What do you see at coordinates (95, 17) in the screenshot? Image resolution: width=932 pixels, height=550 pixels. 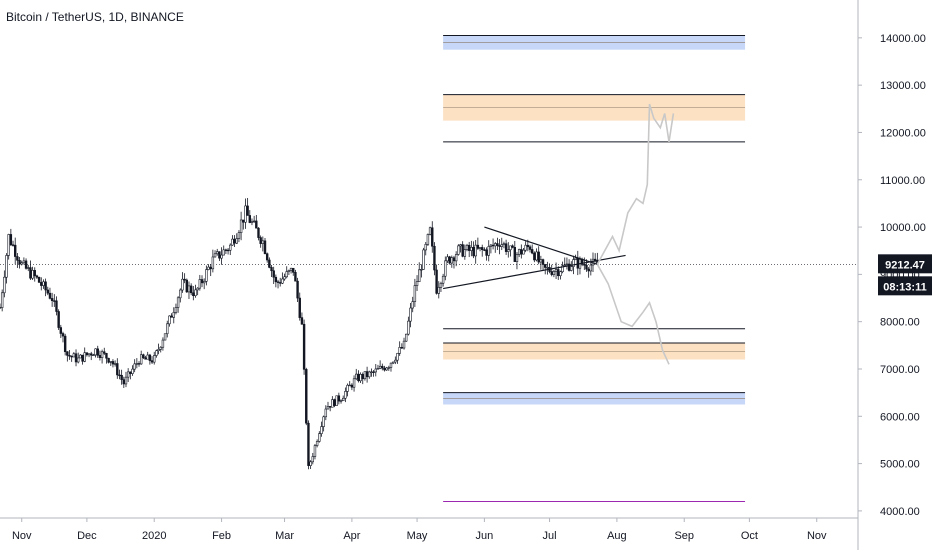 I see `chart-title: Bitcoin / TetherUS, 1D, BINANCE` at bounding box center [95, 17].